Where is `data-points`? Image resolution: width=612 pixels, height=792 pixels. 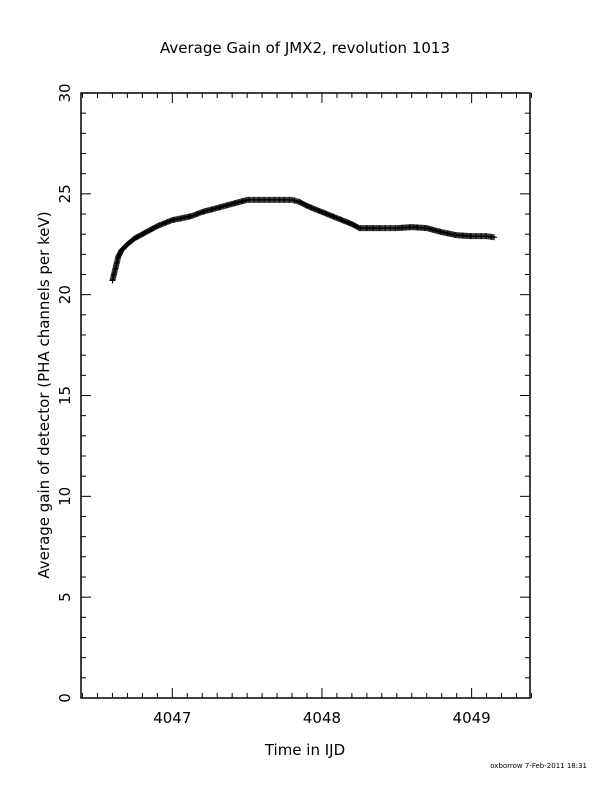 data-points is located at coordinates (303, 240).